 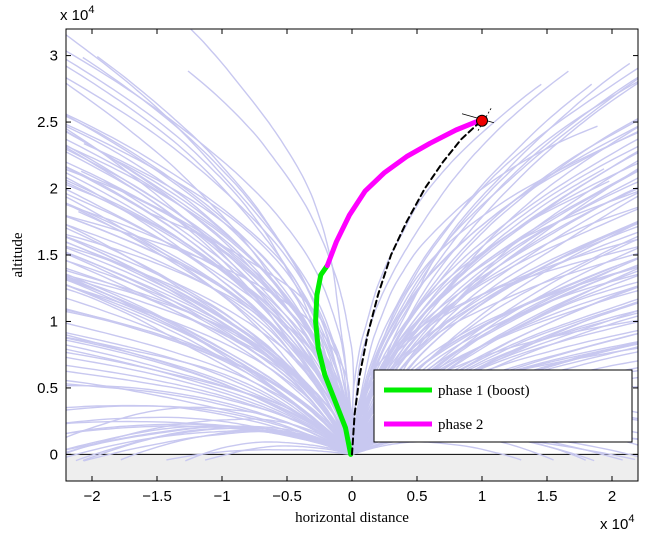 I want to click on x-tick-label: 1, so click(x=482, y=496).